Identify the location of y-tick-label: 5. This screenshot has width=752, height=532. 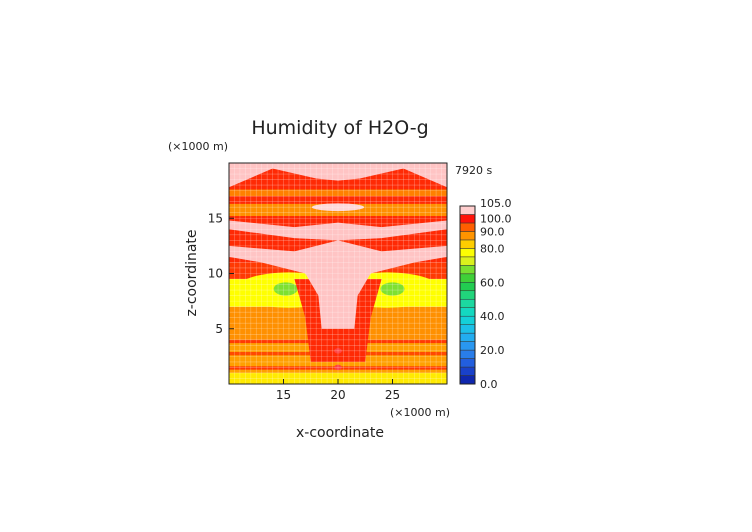
(219, 329).